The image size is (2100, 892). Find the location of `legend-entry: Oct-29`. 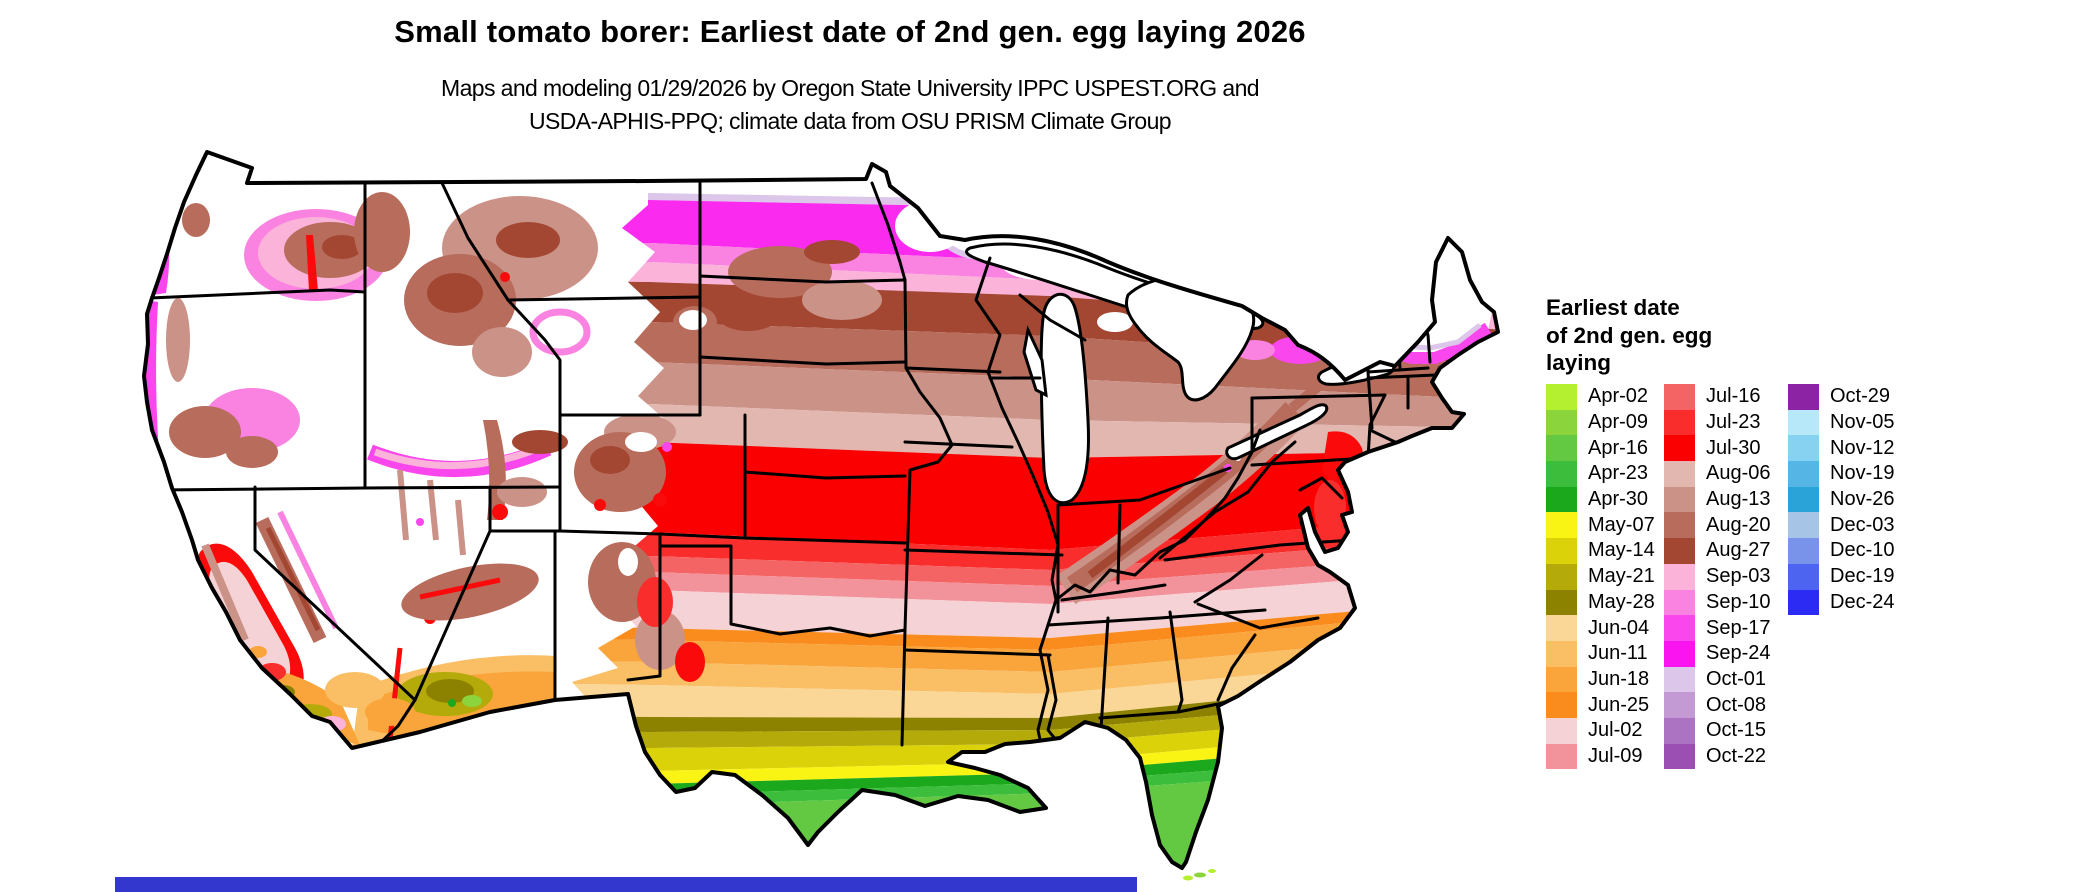

legend-entry: Oct-29 is located at coordinates (1841, 397).